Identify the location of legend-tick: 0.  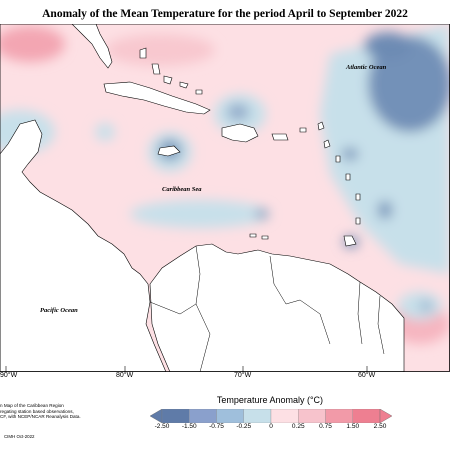
(271, 426).